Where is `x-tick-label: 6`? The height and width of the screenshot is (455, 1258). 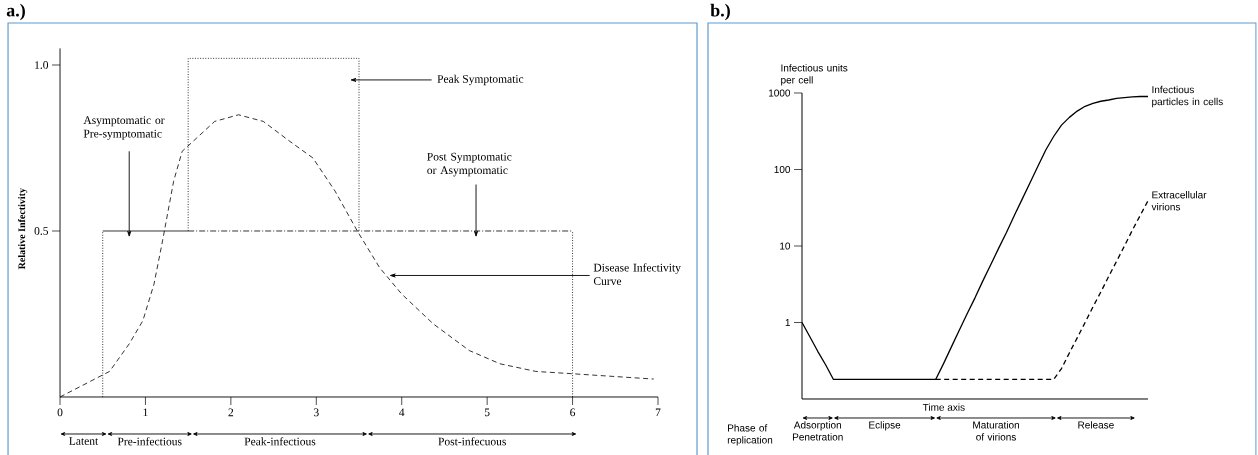 x-tick-label: 6 is located at coordinates (573, 412).